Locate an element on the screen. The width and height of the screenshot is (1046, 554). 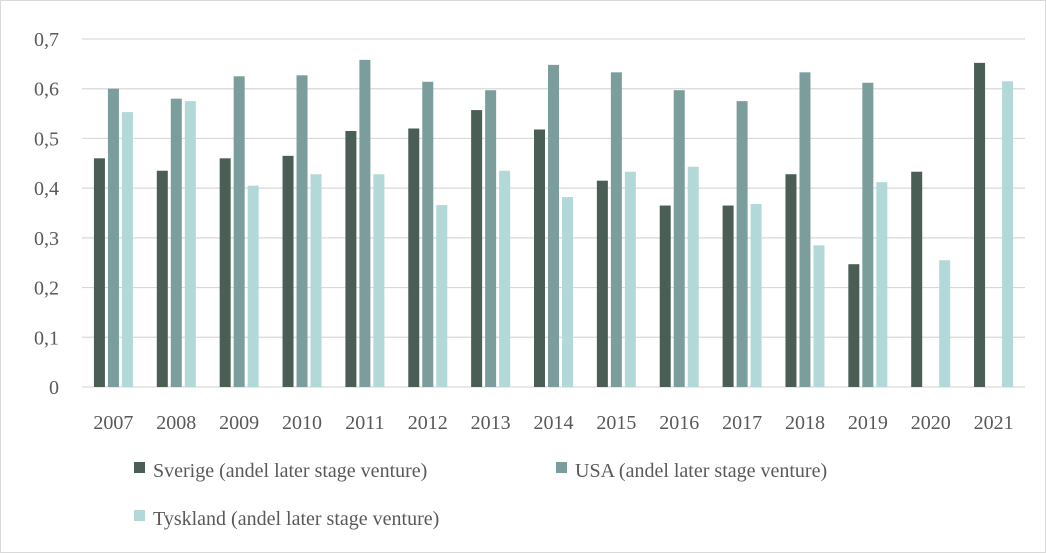
y-tick-label: 0,3 is located at coordinates (46, 239).